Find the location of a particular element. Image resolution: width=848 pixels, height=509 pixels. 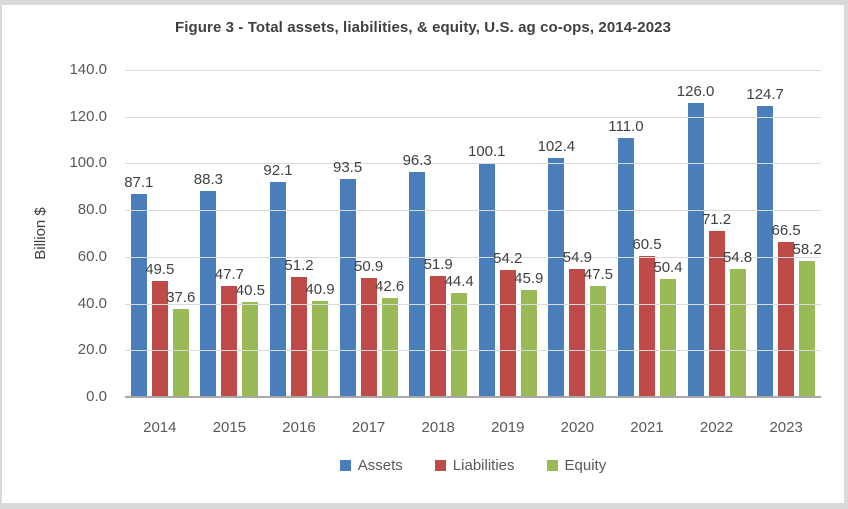

bar-group-2017: 93.5 50.9 42.6 is located at coordinates (368, 233).